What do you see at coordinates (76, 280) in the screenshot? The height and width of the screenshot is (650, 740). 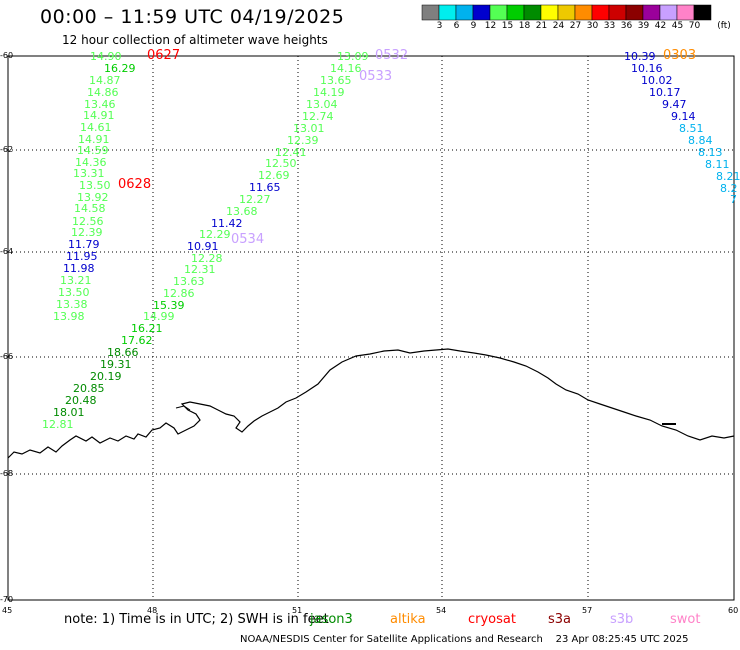 I see `wave-height-label: 13.21` at bounding box center [76, 280].